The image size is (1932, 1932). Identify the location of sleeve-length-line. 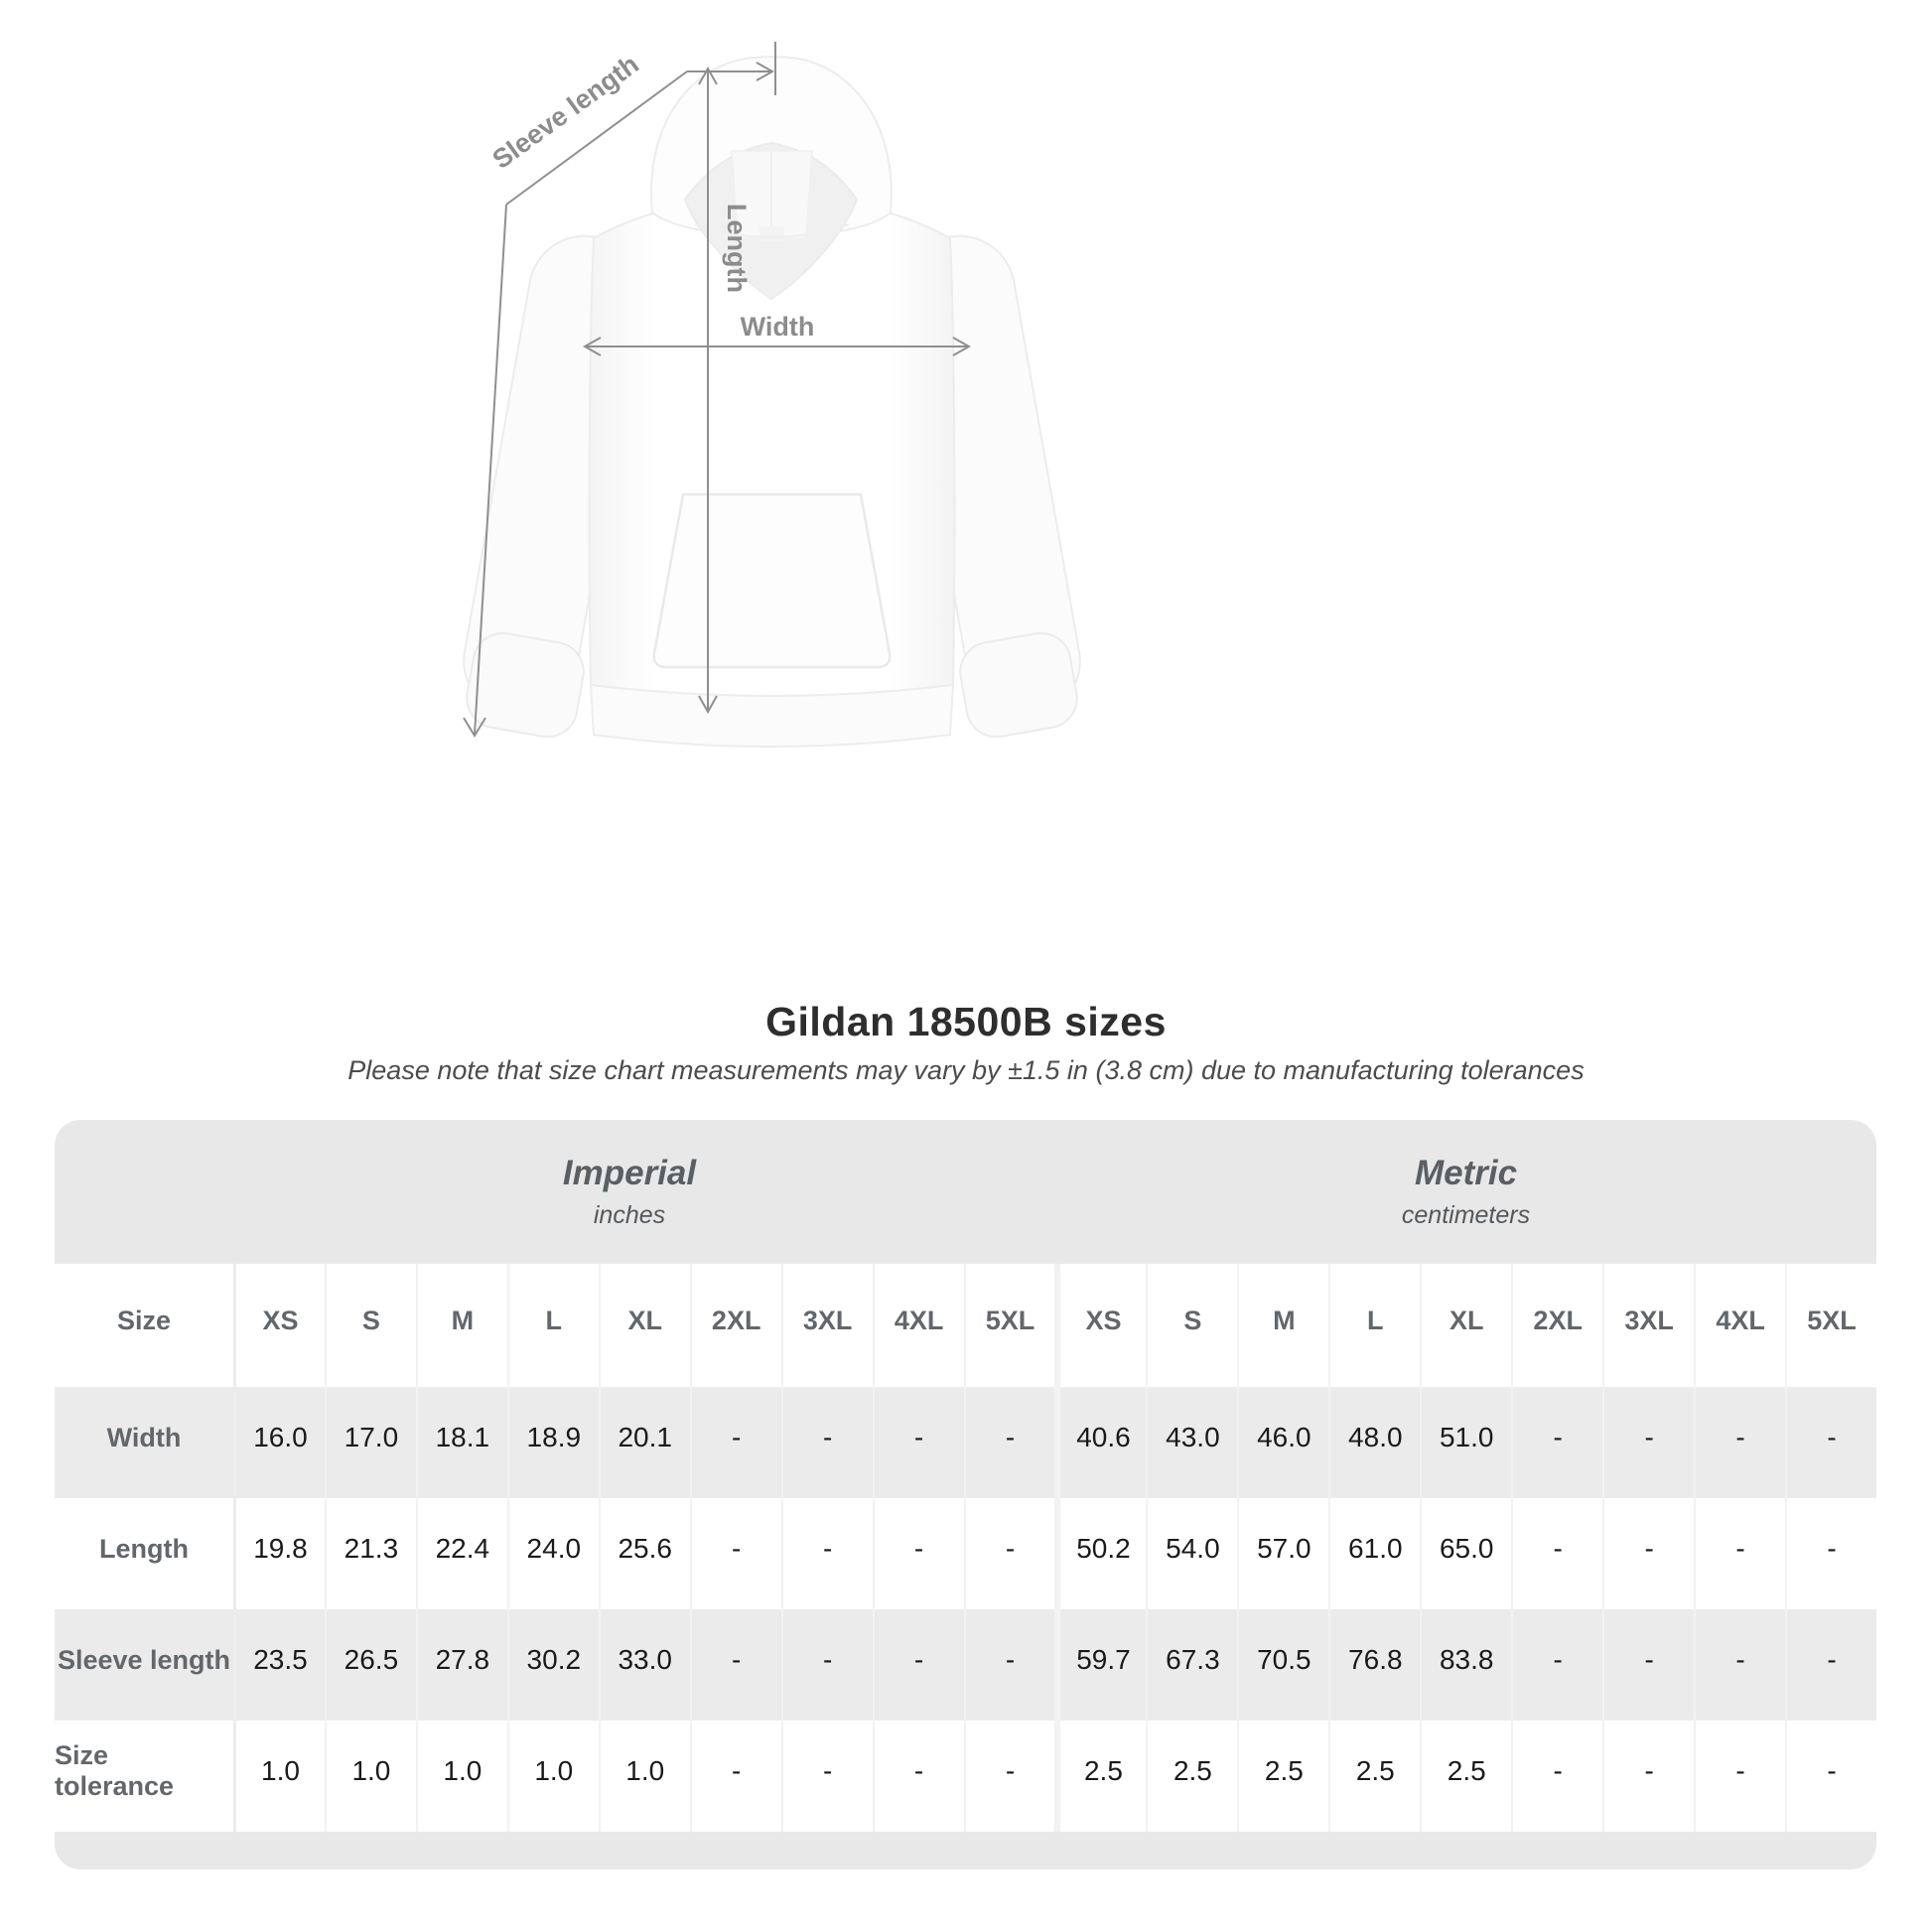
(619, 390).